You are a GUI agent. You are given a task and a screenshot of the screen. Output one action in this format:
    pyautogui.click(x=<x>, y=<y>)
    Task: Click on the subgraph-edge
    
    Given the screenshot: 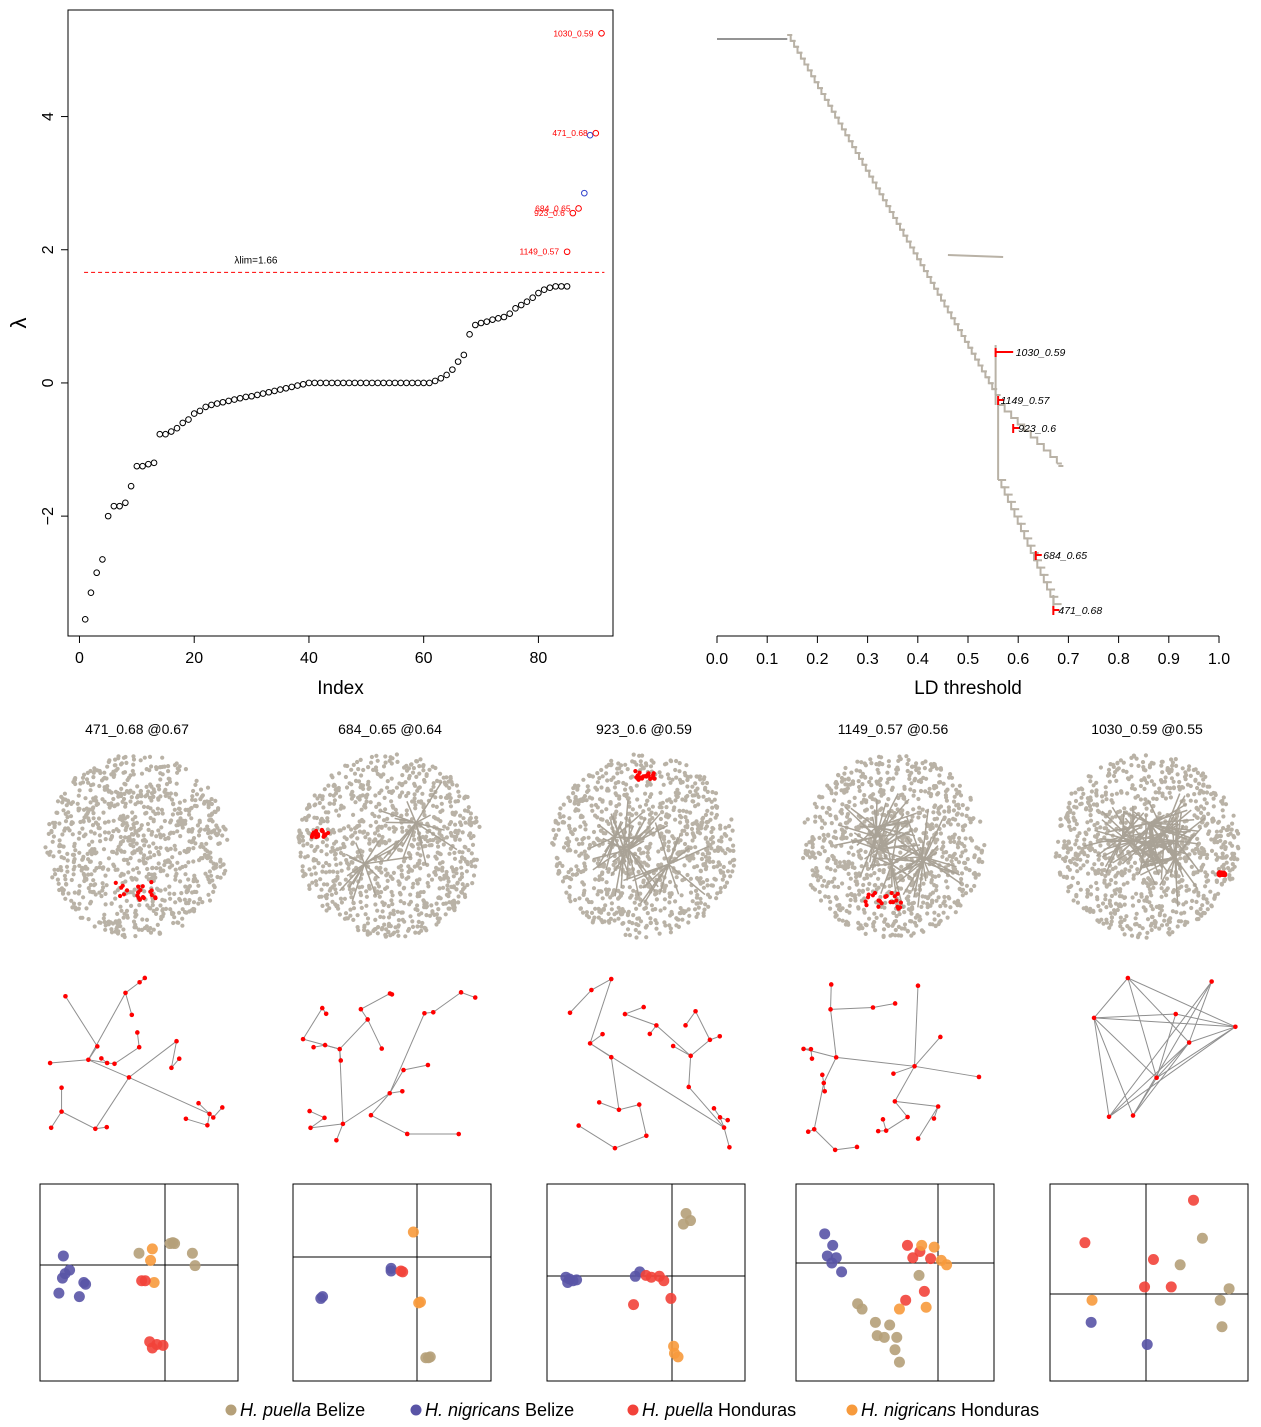 What is the action you would take?
    pyautogui.click(x=196, y=1122)
    